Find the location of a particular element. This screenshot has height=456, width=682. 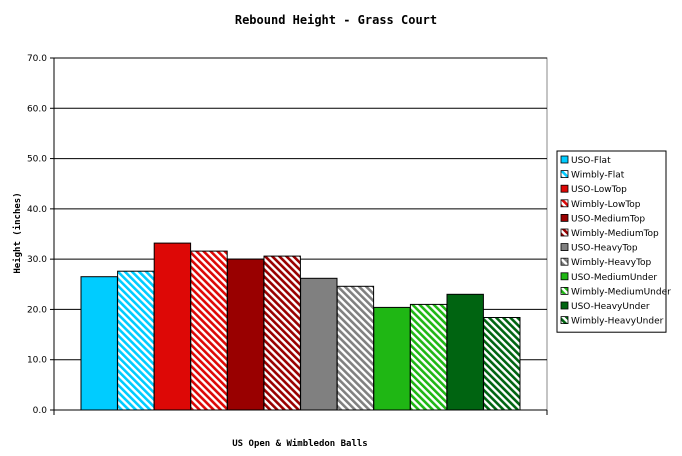

chart-title: Rebound Height - Grass Court is located at coordinates (336, 20).